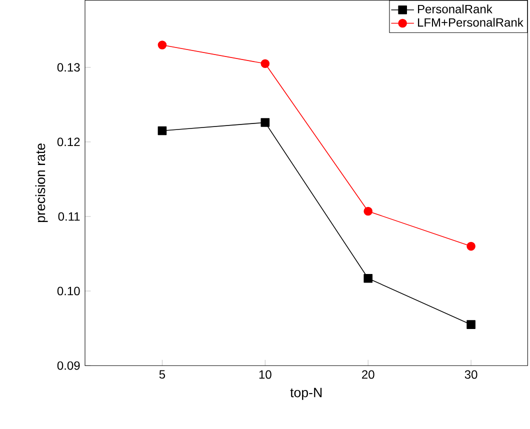 Image resolution: width=530 pixels, height=429 pixels. Describe the element at coordinates (471, 374) in the screenshot. I see `x-tick-label: 30` at that location.